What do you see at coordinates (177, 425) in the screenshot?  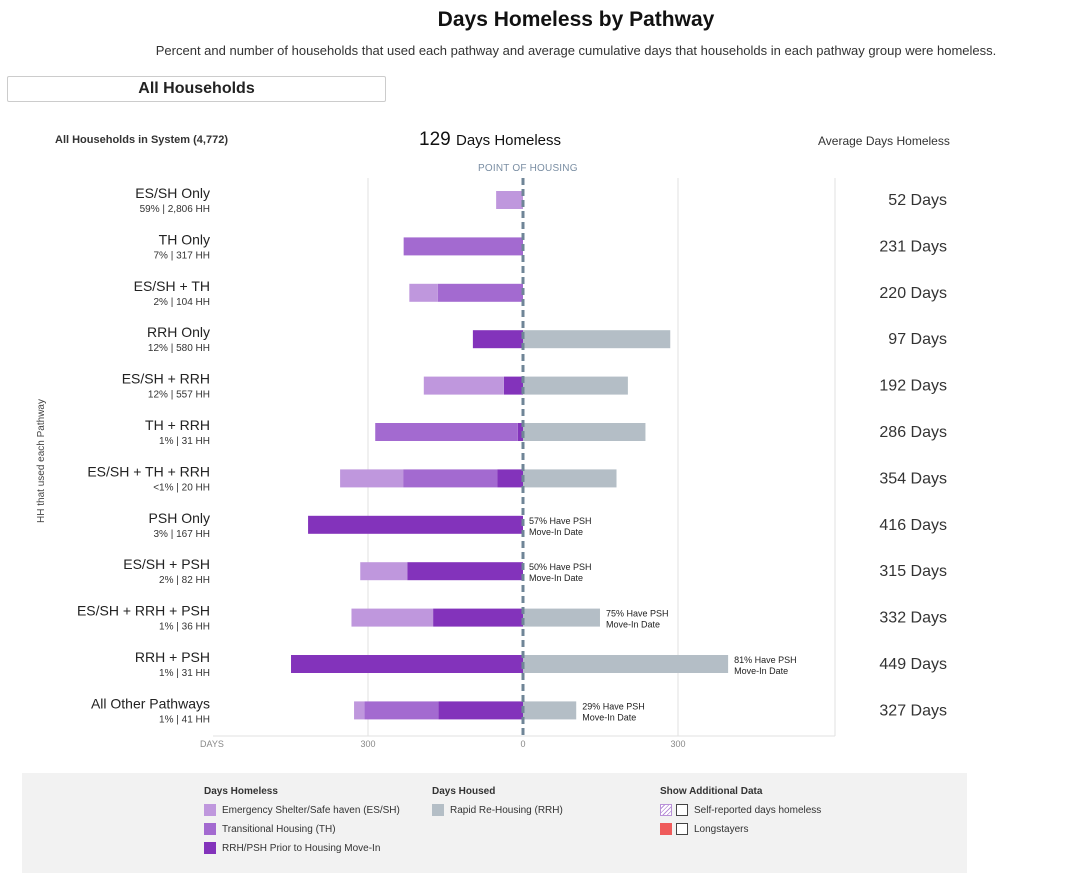 I see `category-label: TH + RRH` at bounding box center [177, 425].